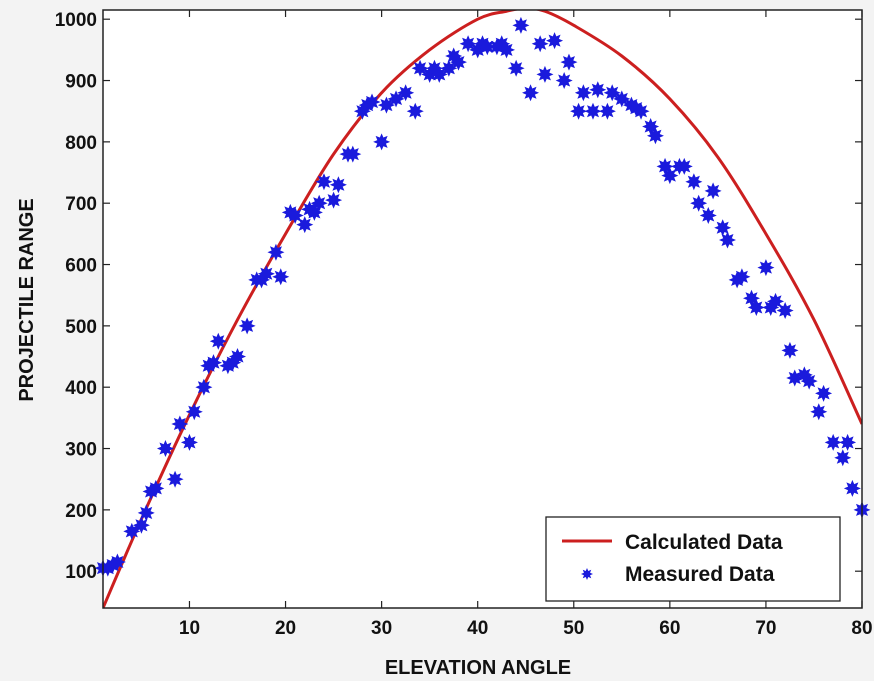  I want to click on y-tick-label: 900, so click(81, 82).